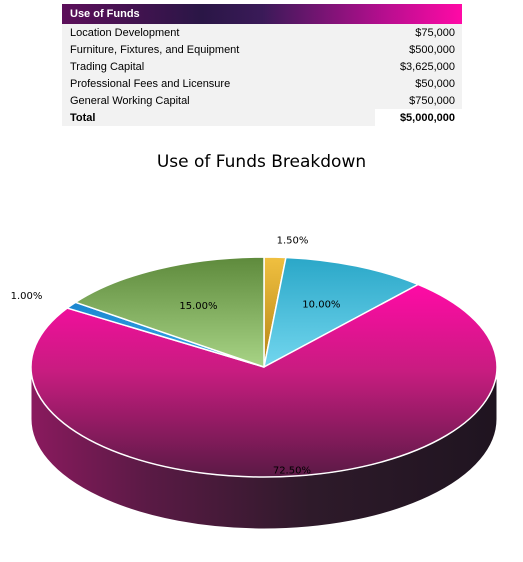 Image resolution: width=523 pixels, height=562 pixels. Describe the element at coordinates (418, 66) in the screenshot. I see `row-value: $3,625,000` at that location.